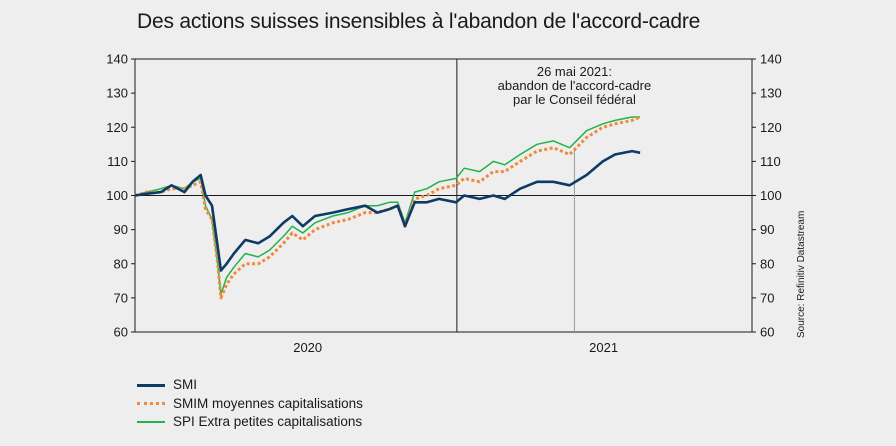  I want to click on y-tick-label-left: 70, so click(121, 297).